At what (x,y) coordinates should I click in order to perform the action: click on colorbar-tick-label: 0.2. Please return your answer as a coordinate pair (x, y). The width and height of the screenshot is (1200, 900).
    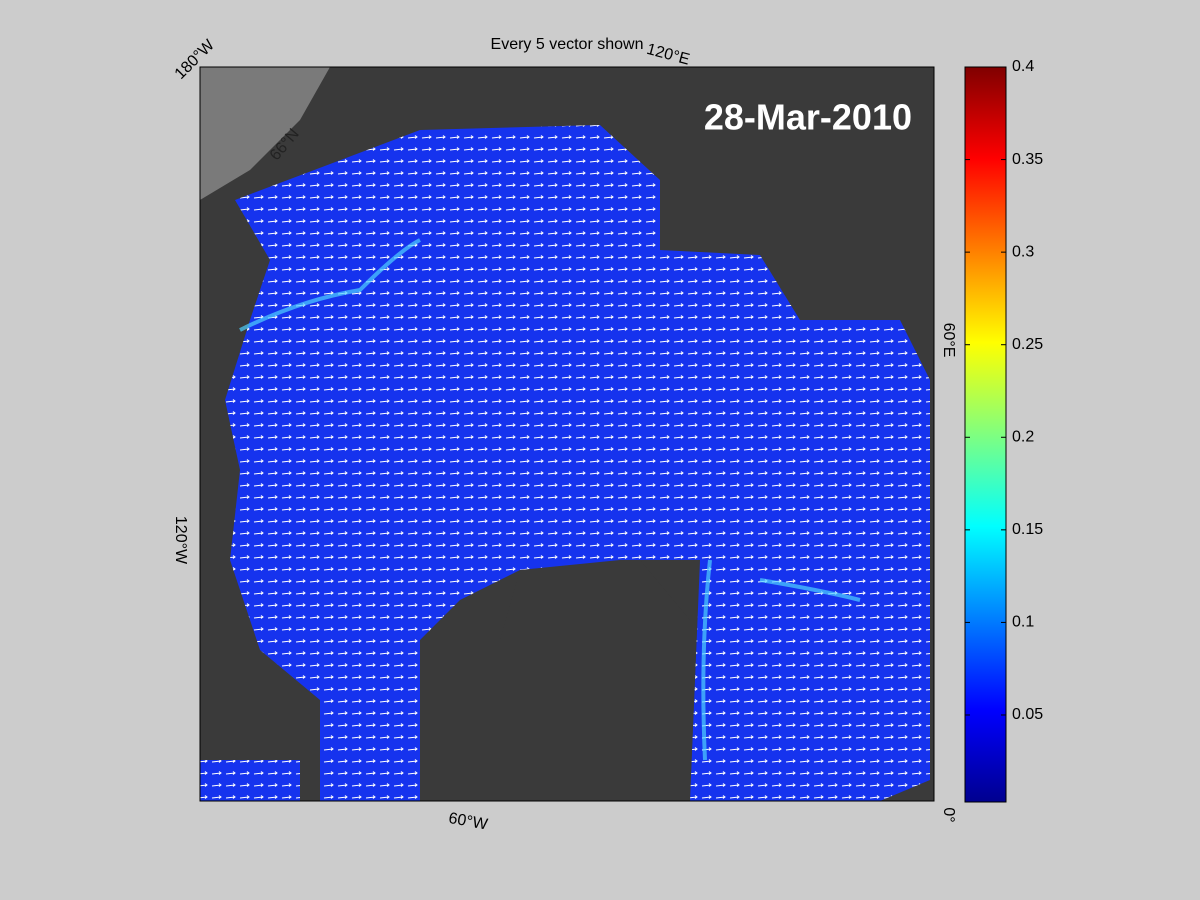
    Looking at the image, I should click on (1023, 436).